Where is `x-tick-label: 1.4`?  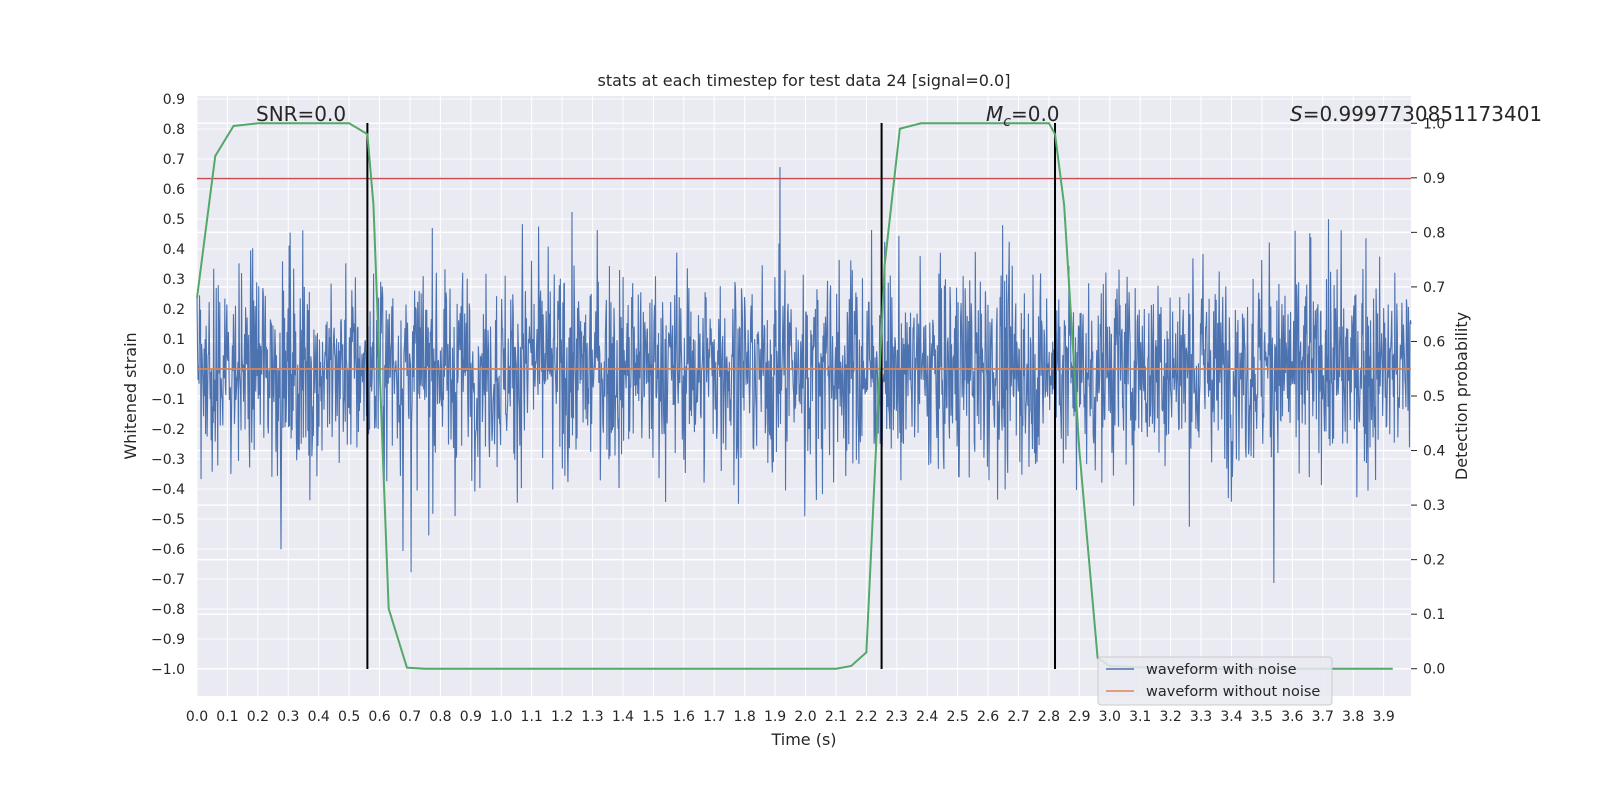 x-tick-label: 1.4 is located at coordinates (623, 717).